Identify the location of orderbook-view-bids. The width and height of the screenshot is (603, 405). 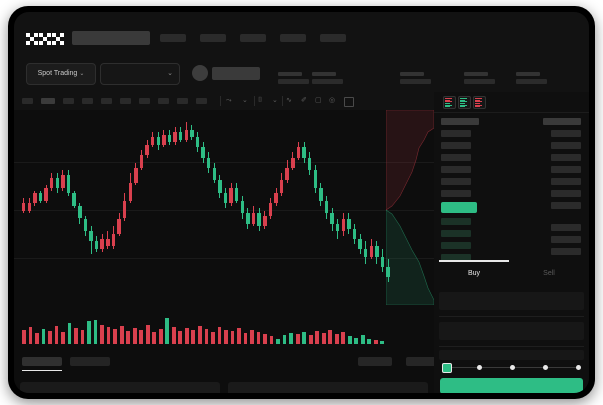
(464, 102).